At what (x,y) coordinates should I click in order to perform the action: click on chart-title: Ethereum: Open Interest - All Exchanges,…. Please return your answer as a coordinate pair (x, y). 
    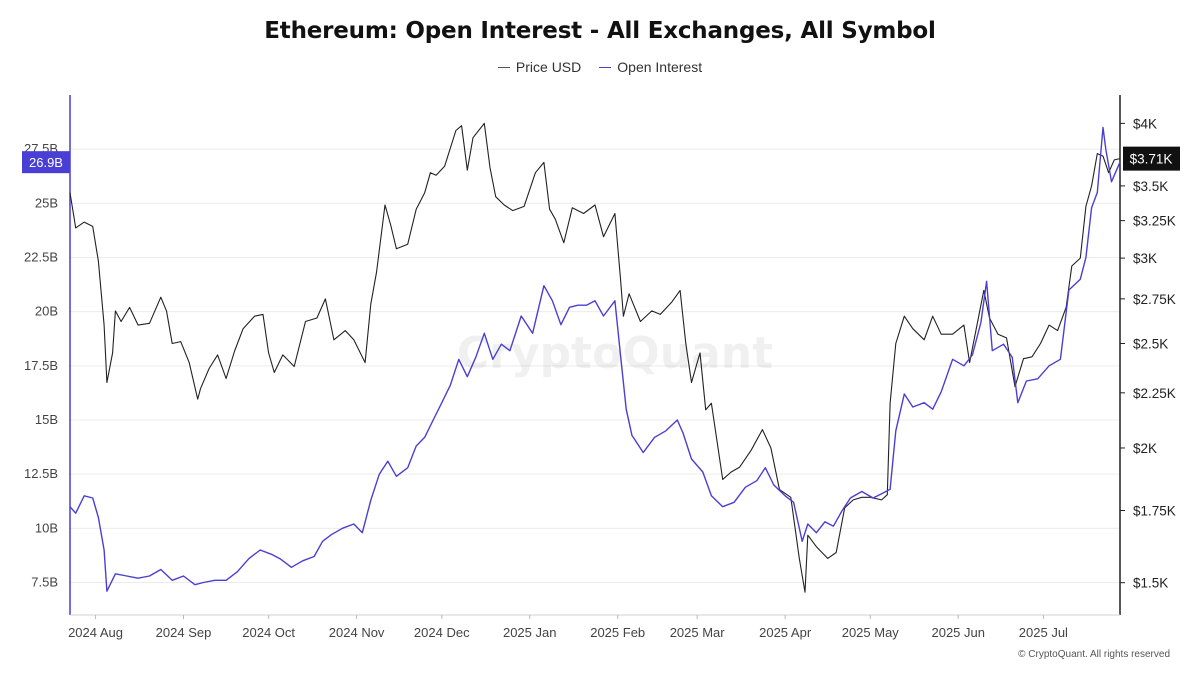
    Looking at the image, I should click on (600, 31).